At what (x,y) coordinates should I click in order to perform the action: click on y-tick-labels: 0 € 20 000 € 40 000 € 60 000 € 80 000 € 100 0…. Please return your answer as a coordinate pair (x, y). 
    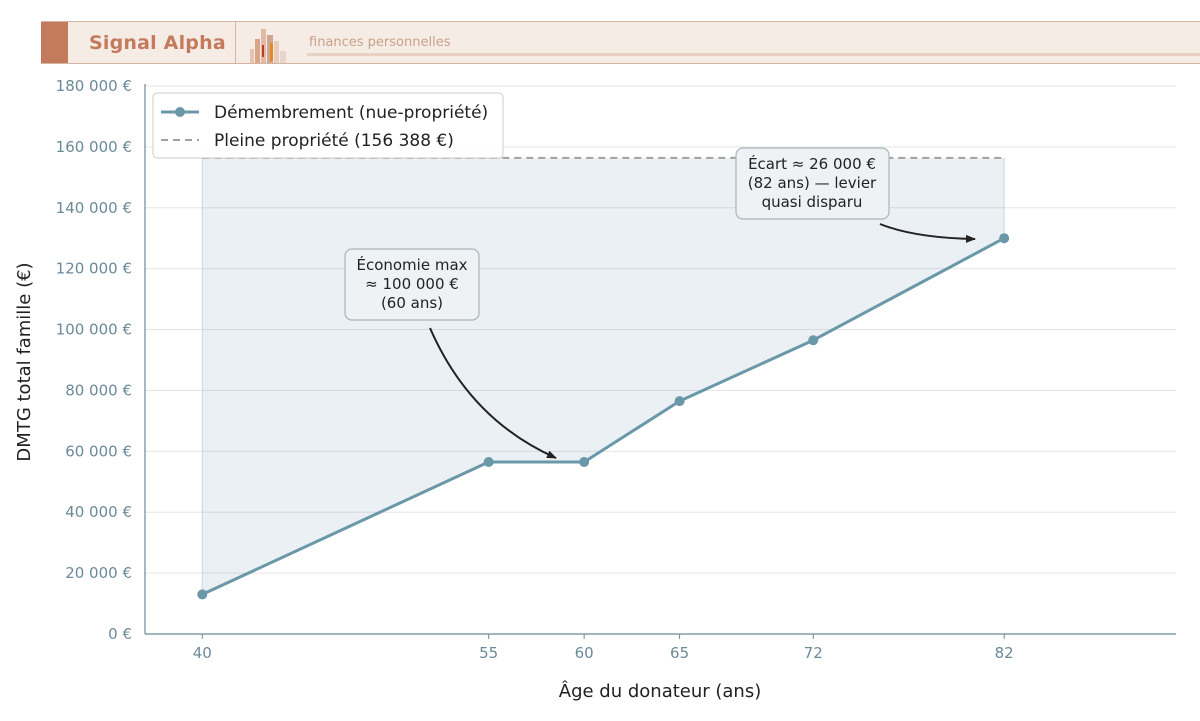
    Looking at the image, I should click on (94, 360).